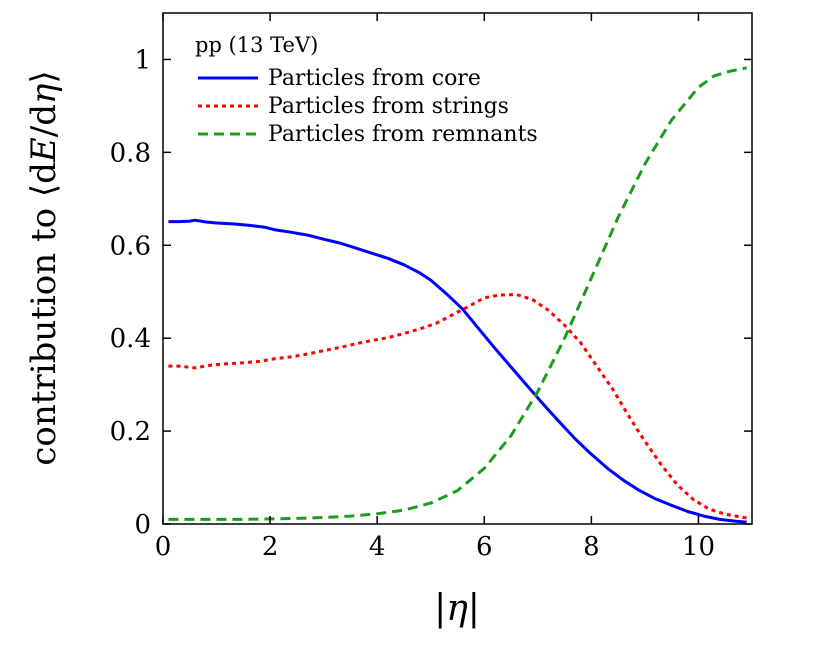 The image size is (830, 655). What do you see at coordinates (403, 134) in the screenshot?
I see `legend-label-remnants: Particles from remnants` at bounding box center [403, 134].